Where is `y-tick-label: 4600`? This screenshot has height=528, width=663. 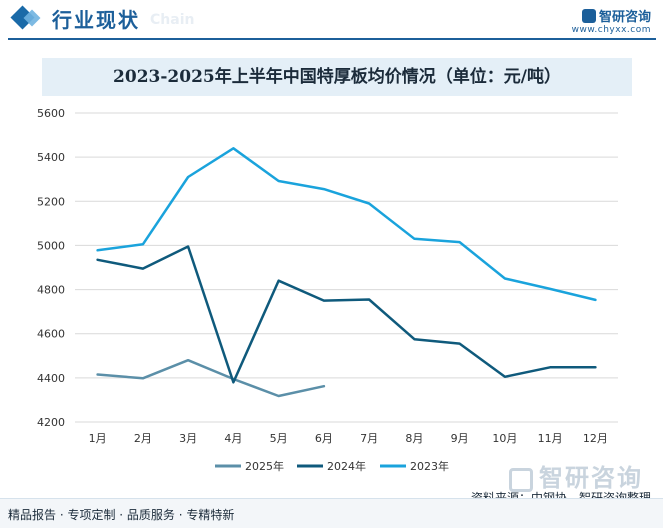 y-tick-label: 4600 is located at coordinates (51, 334).